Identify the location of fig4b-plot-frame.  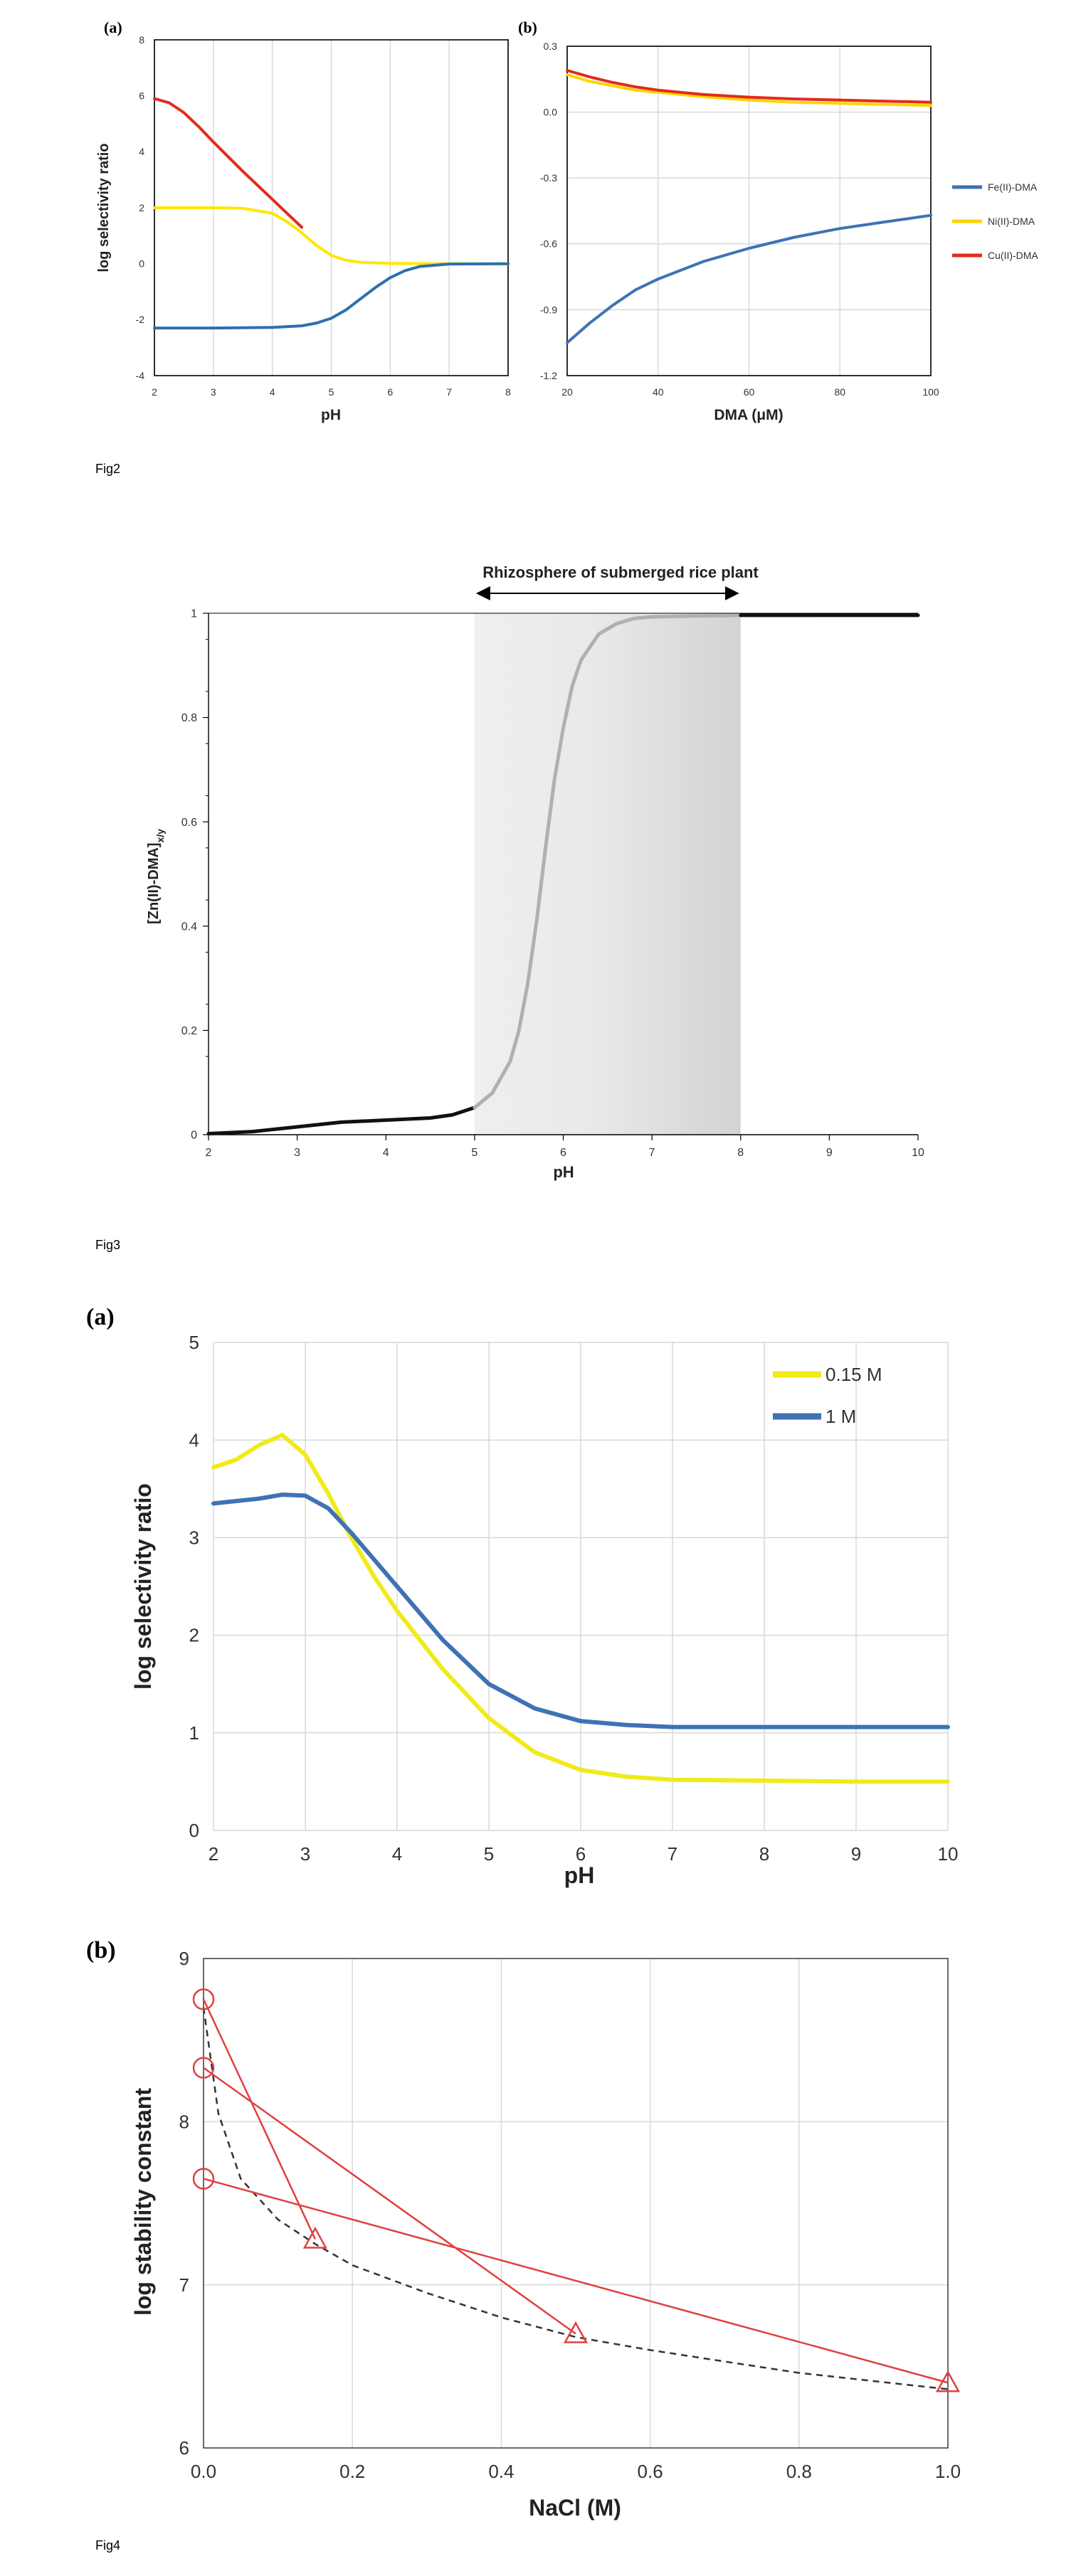
(576, 2203).